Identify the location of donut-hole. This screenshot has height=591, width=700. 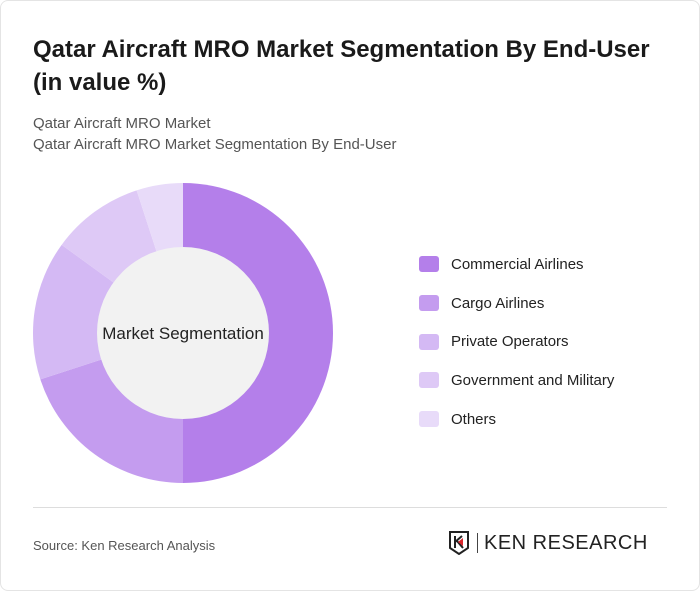
(183, 333).